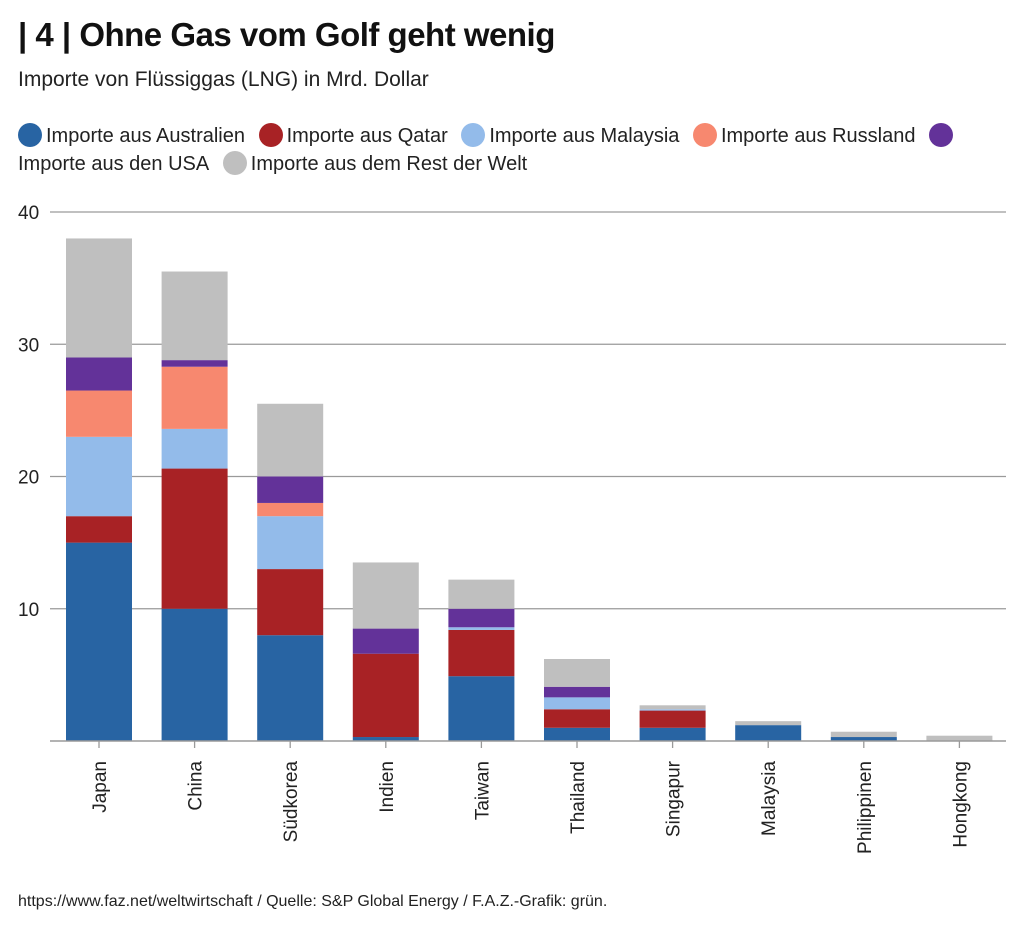  I want to click on x-tick-label: Südkorea, so click(291, 802).